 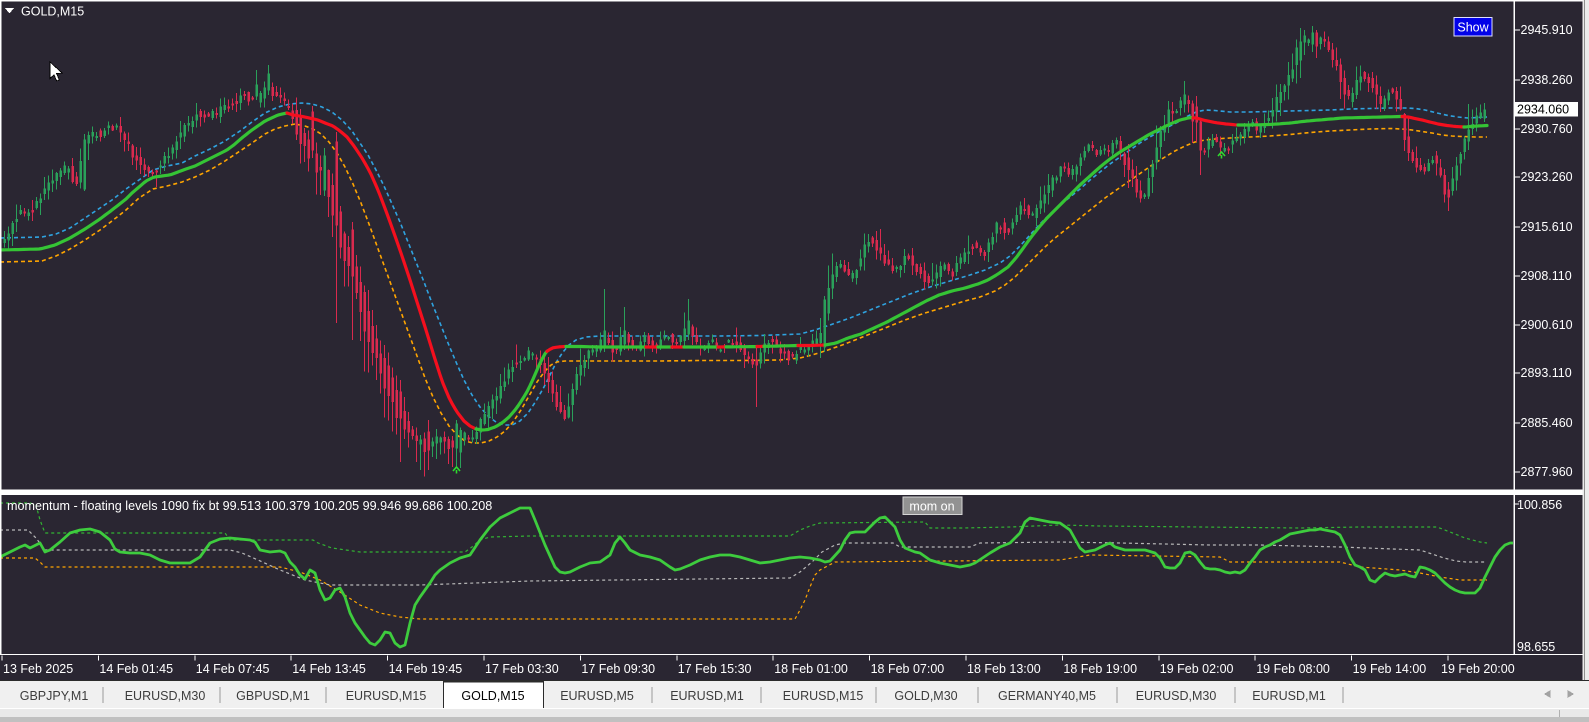 I want to click on svg-text: 2908.110, so click(x=1546, y=276).